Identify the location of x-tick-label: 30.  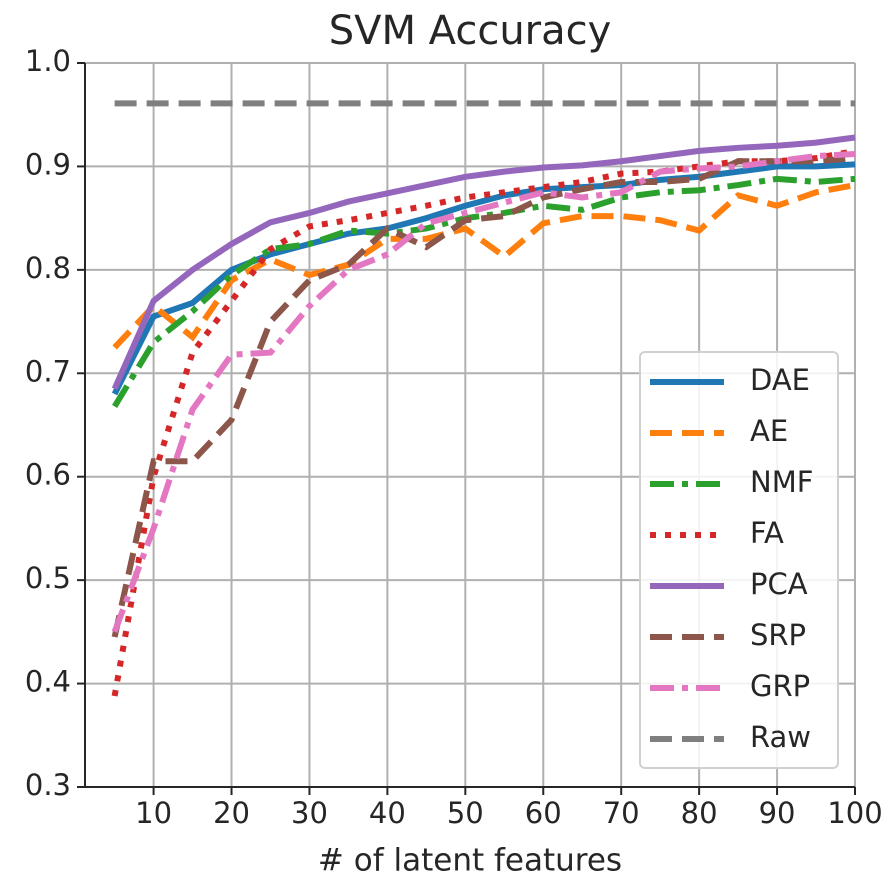
(309, 813).